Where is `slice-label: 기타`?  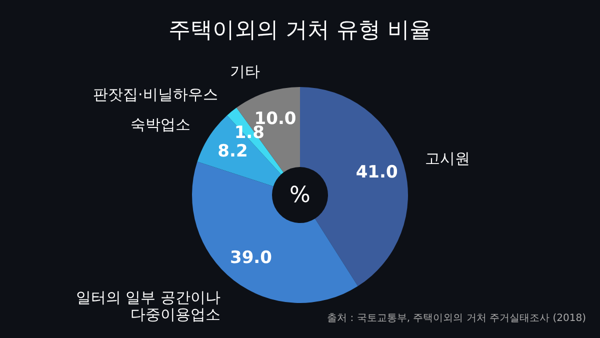
slice-label: 기타 is located at coordinates (245, 71).